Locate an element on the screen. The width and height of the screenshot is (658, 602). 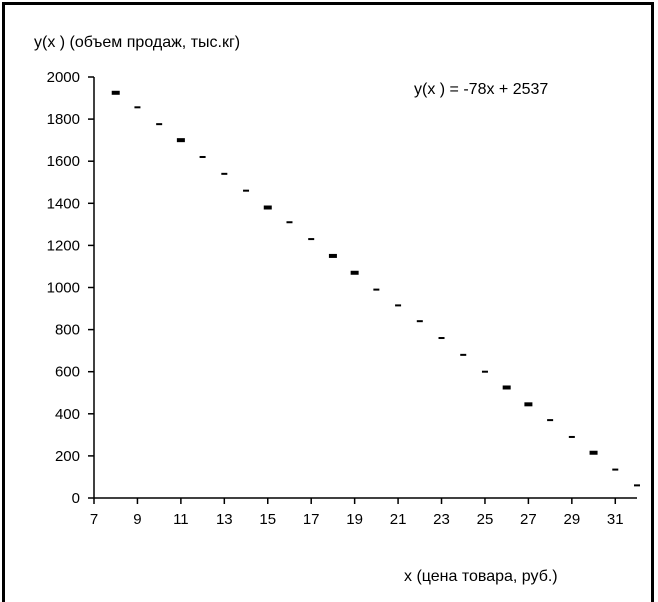
x-tick-label: 27 is located at coordinates (528, 519).